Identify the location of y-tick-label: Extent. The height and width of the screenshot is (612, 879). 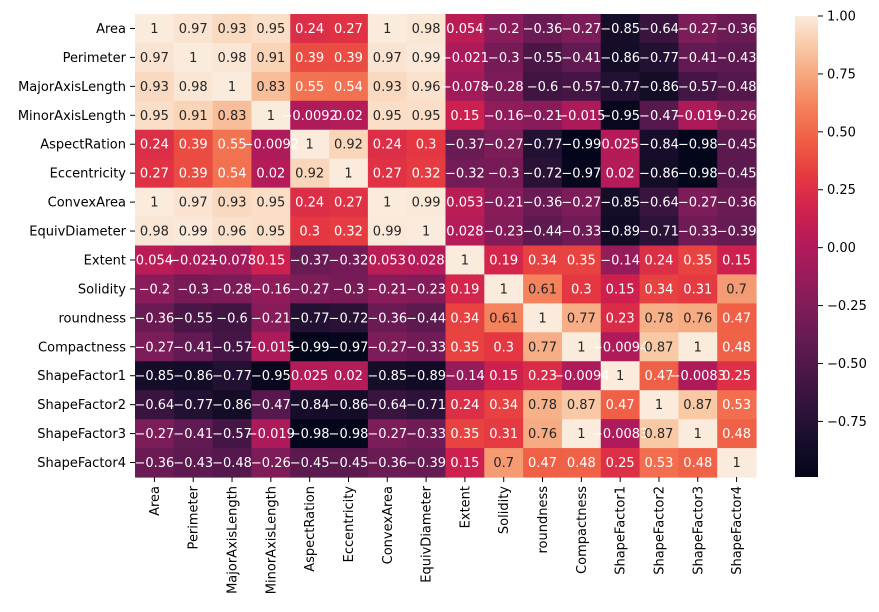
(105, 260).